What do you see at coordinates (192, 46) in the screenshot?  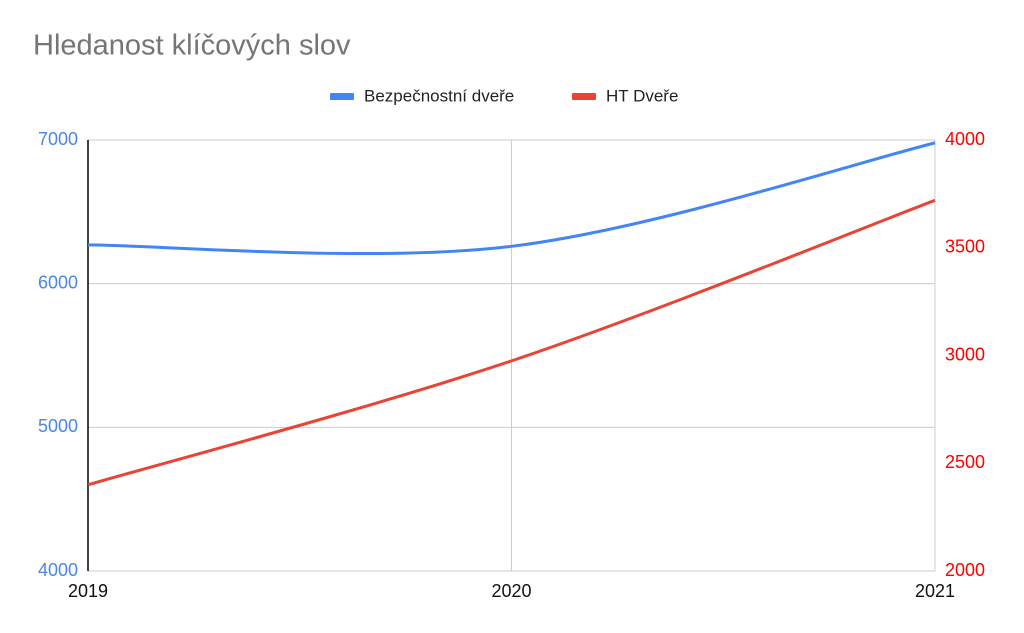 I see `chart-title: Hledanost klíčových slov` at bounding box center [192, 46].